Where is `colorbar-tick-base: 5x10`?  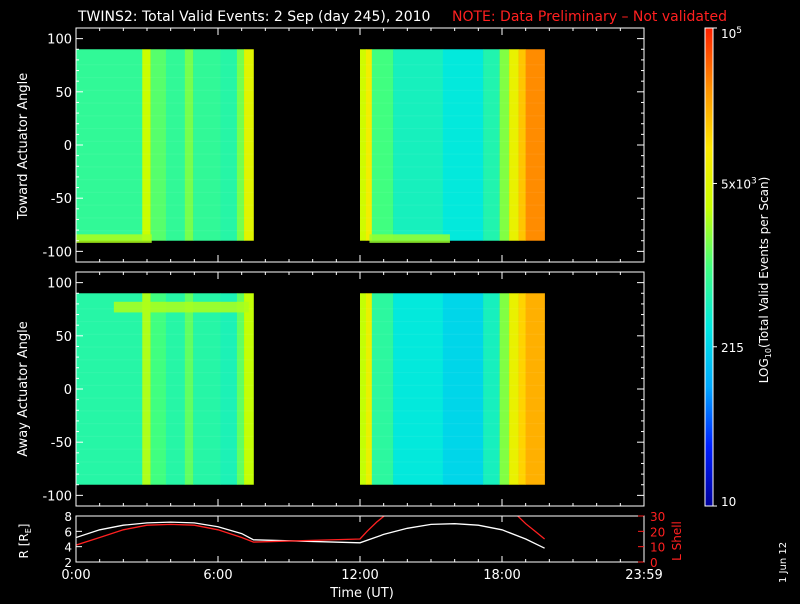
colorbar-tick-base: 5x10 is located at coordinates (736, 184).